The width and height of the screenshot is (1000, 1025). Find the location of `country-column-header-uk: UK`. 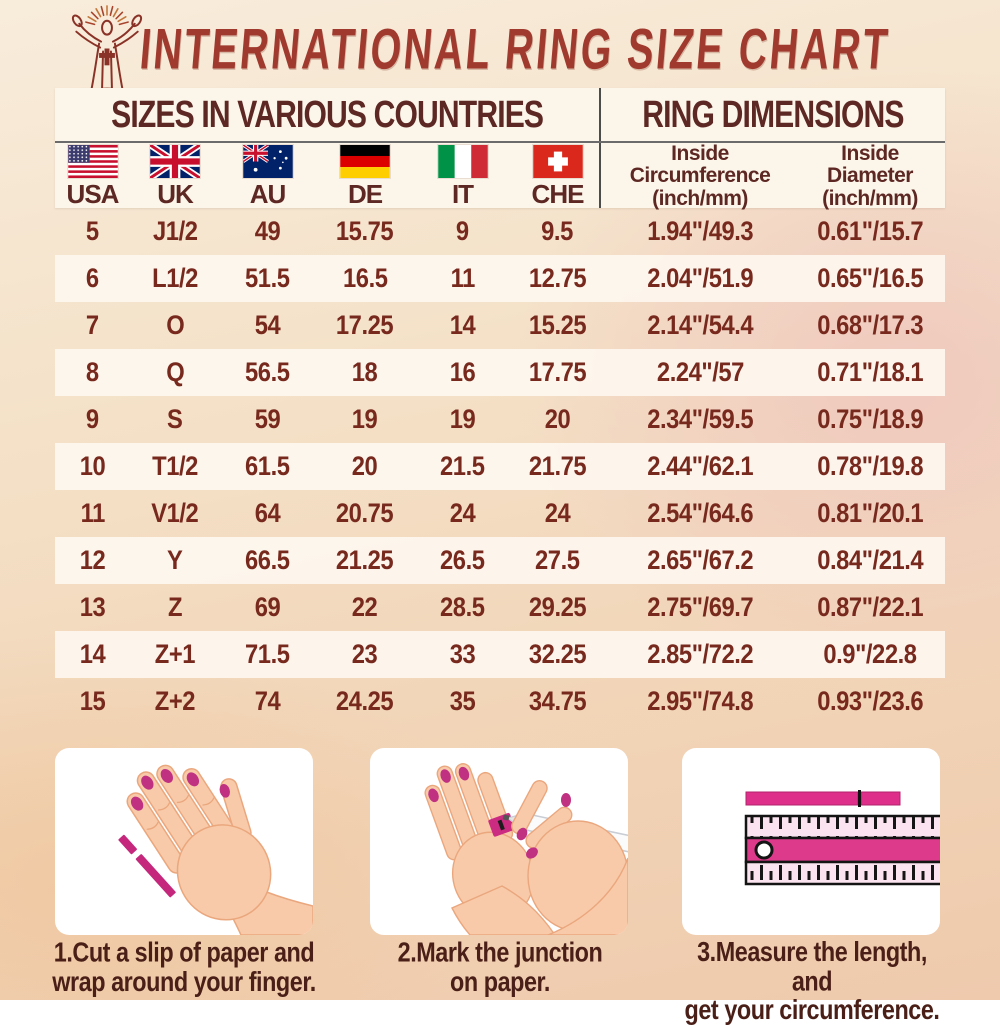

country-column-header-uk: UK is located at coordinates (175, 176).